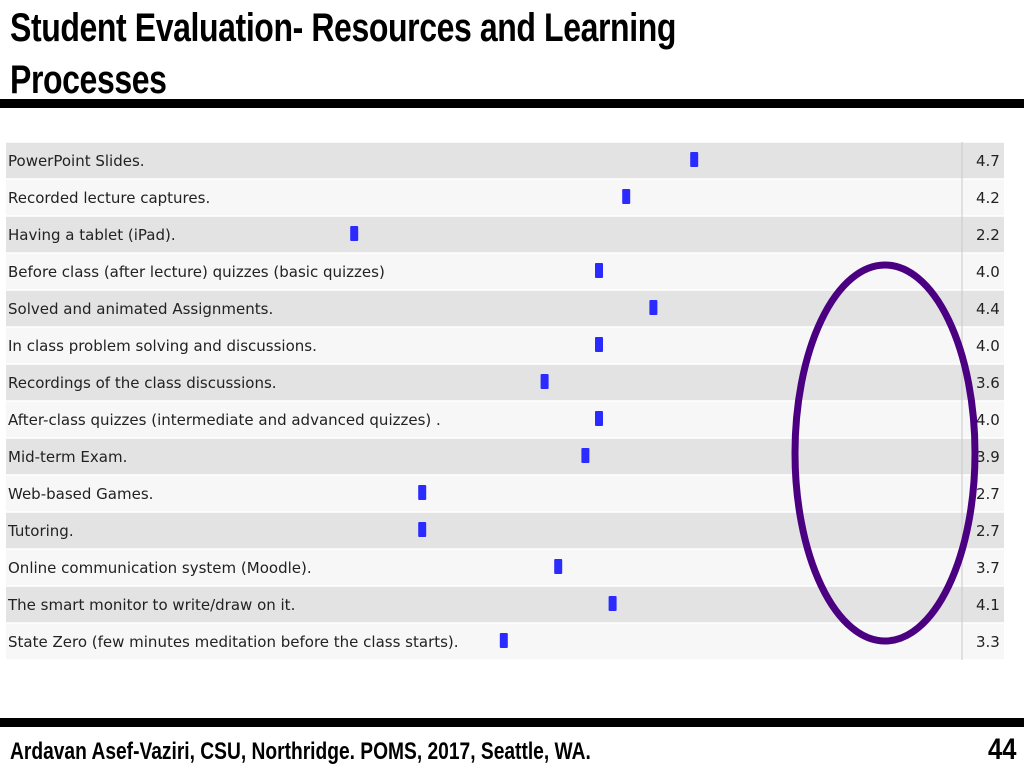 Image resolution: width=1024 pixels, height=768 pixels. Describe the element at coordinates (76, 161) in the screenshot. I see `category-label: PowerPoint Slides.` at that location.